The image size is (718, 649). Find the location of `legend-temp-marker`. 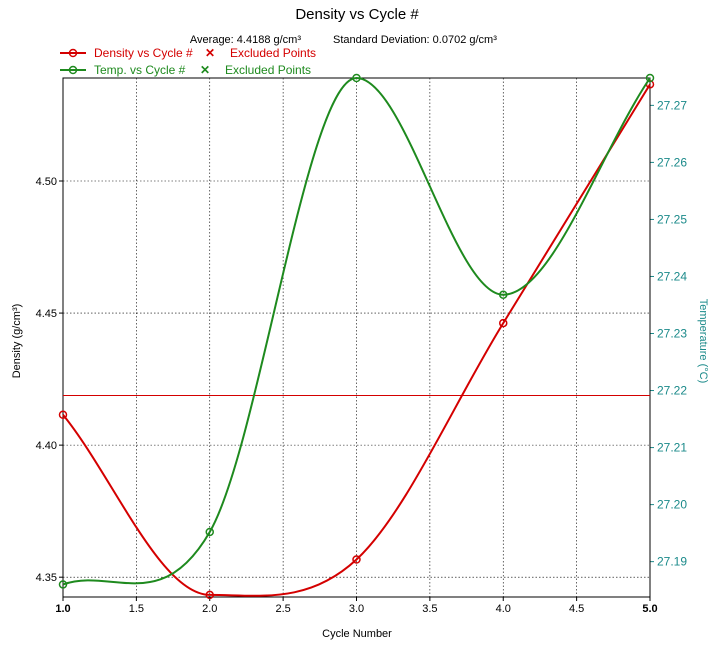

legend-temp-marker is located at coordinates (73, 70).